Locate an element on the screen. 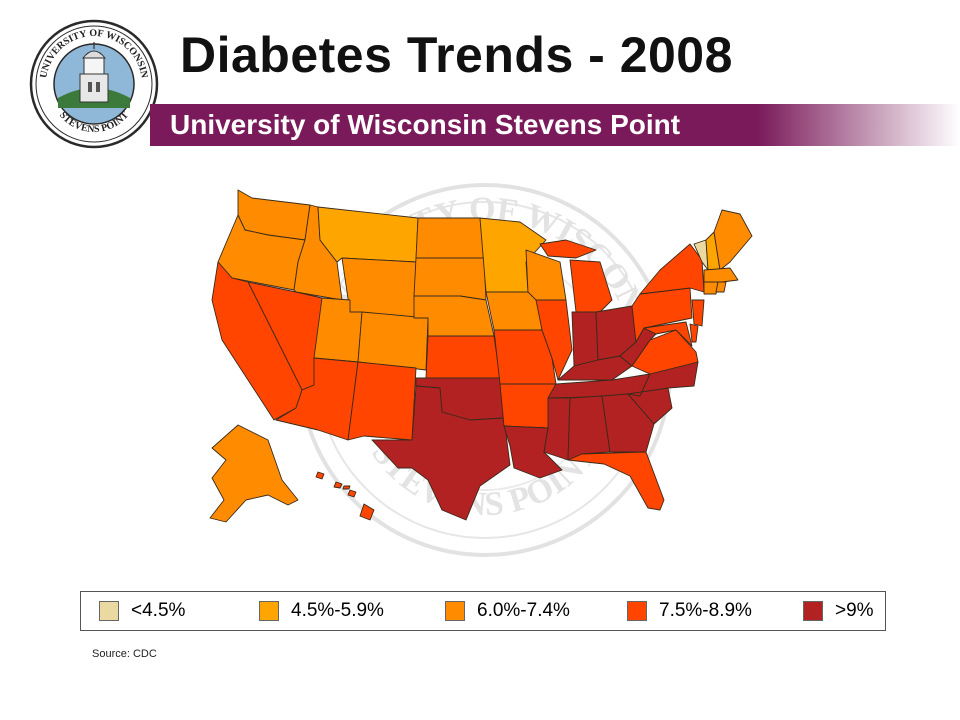 The height and width of the screenshot is (720, 960). legend-item: <4.5% is located at coordinates (142, 611).